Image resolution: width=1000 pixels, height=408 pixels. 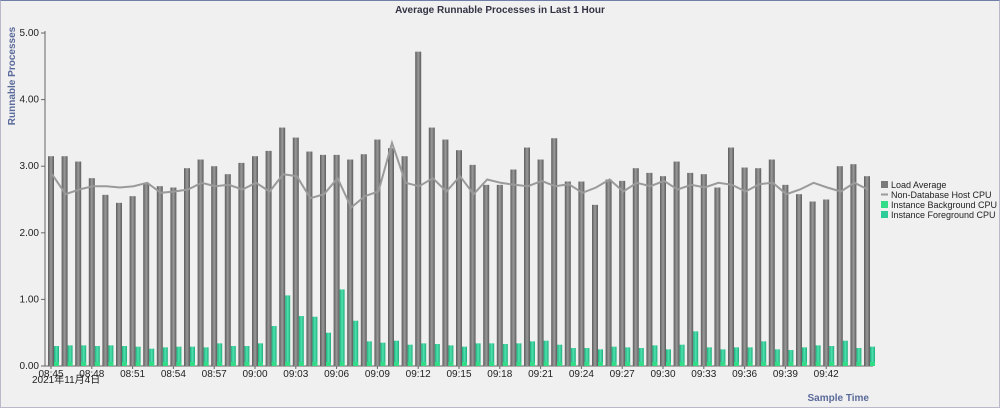 I want to click on legend-label: Instance Background CPU, so click(x=944, y=205).